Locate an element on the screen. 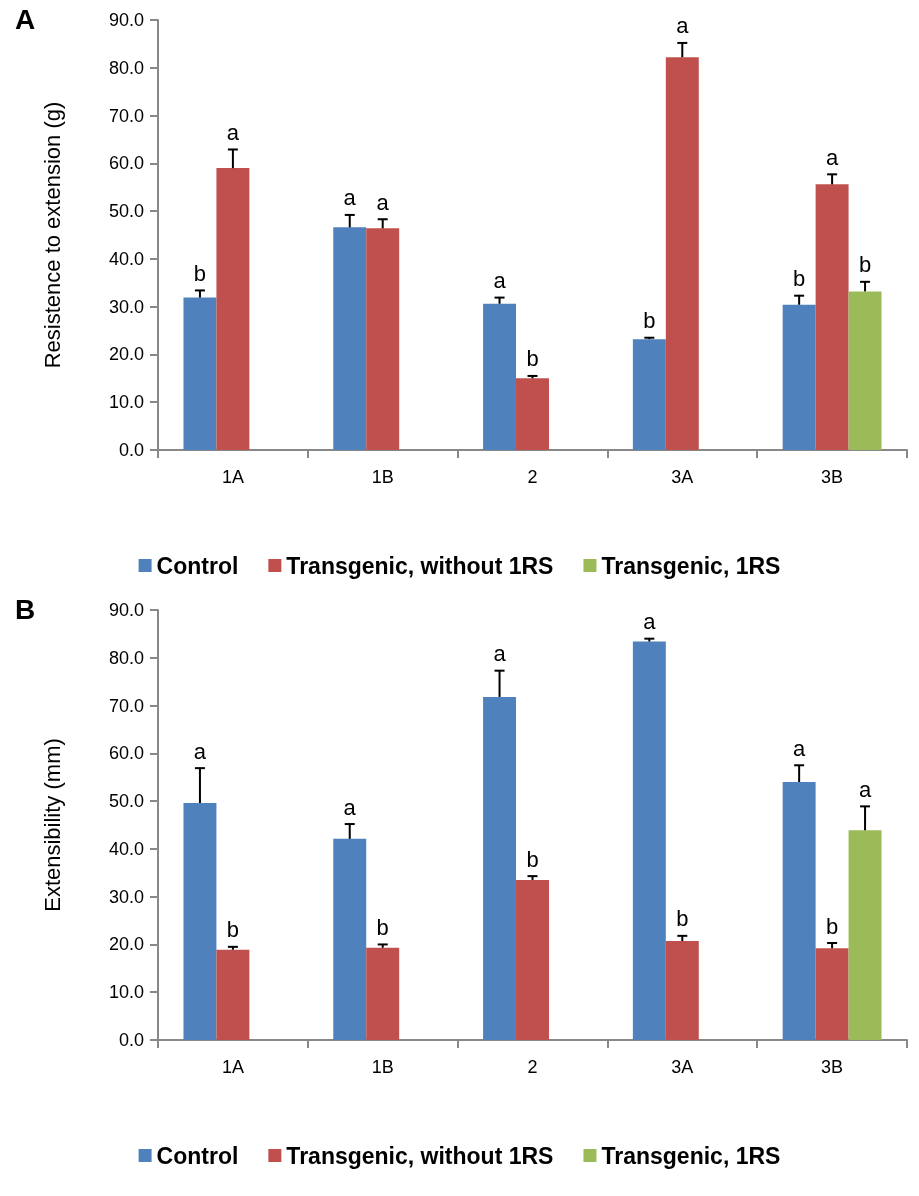  chart-title: B is located at coordinates (25, 609).